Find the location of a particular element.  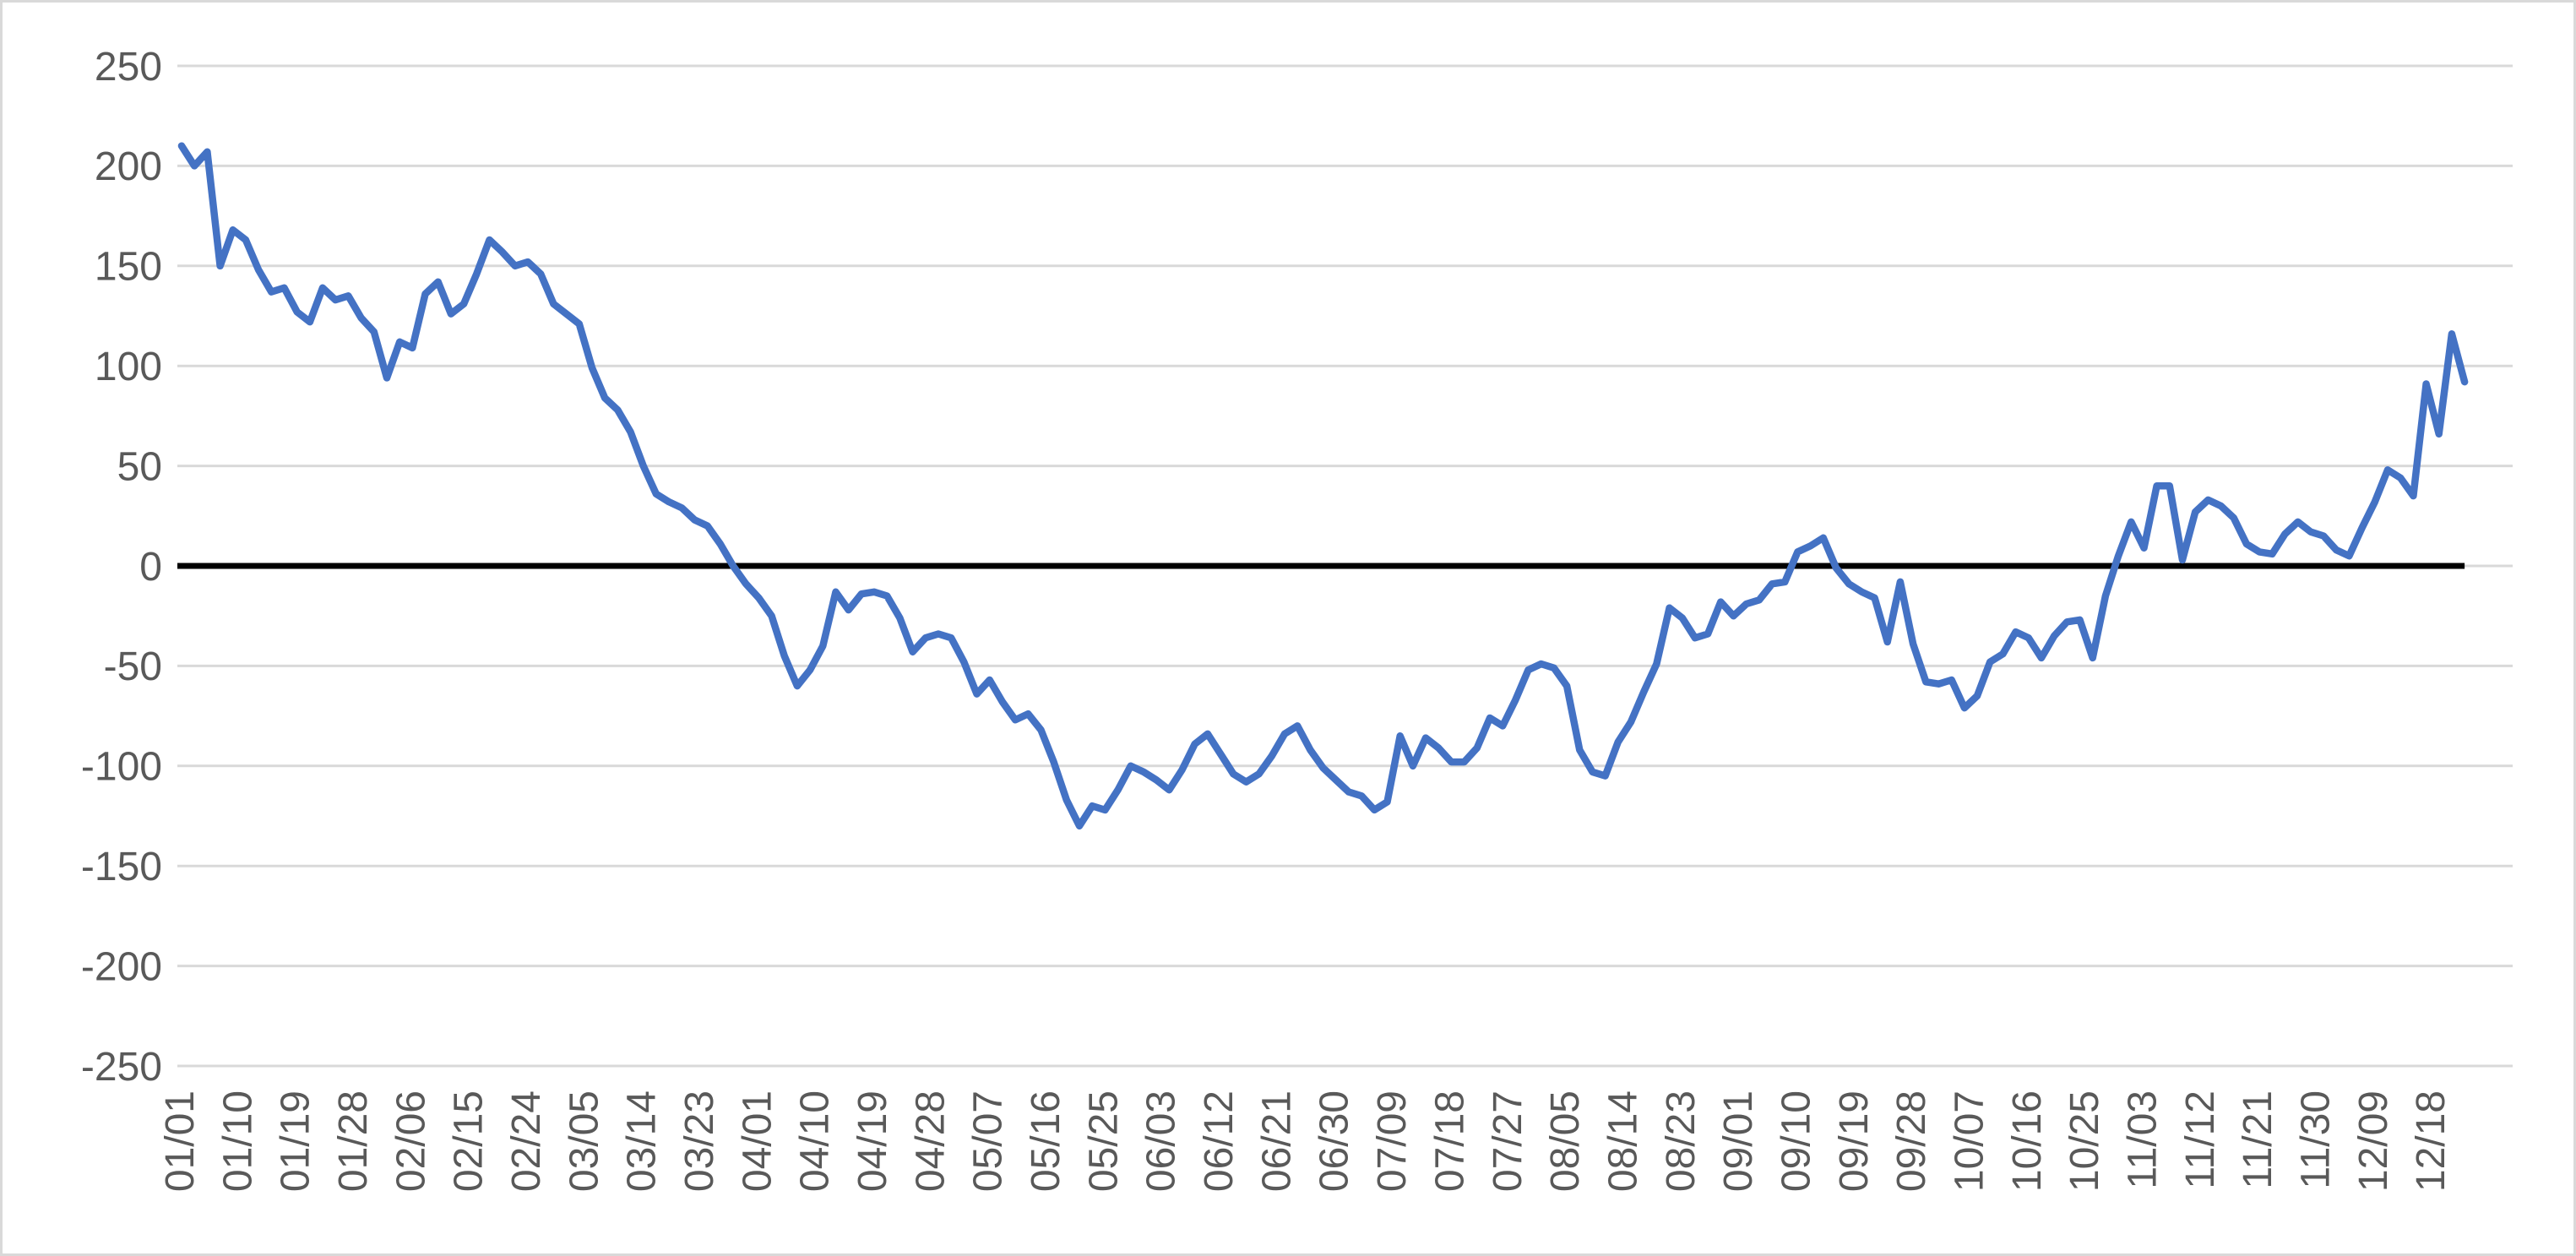

x-tick-label: 01/01 is located at coordinates (180, 1141).